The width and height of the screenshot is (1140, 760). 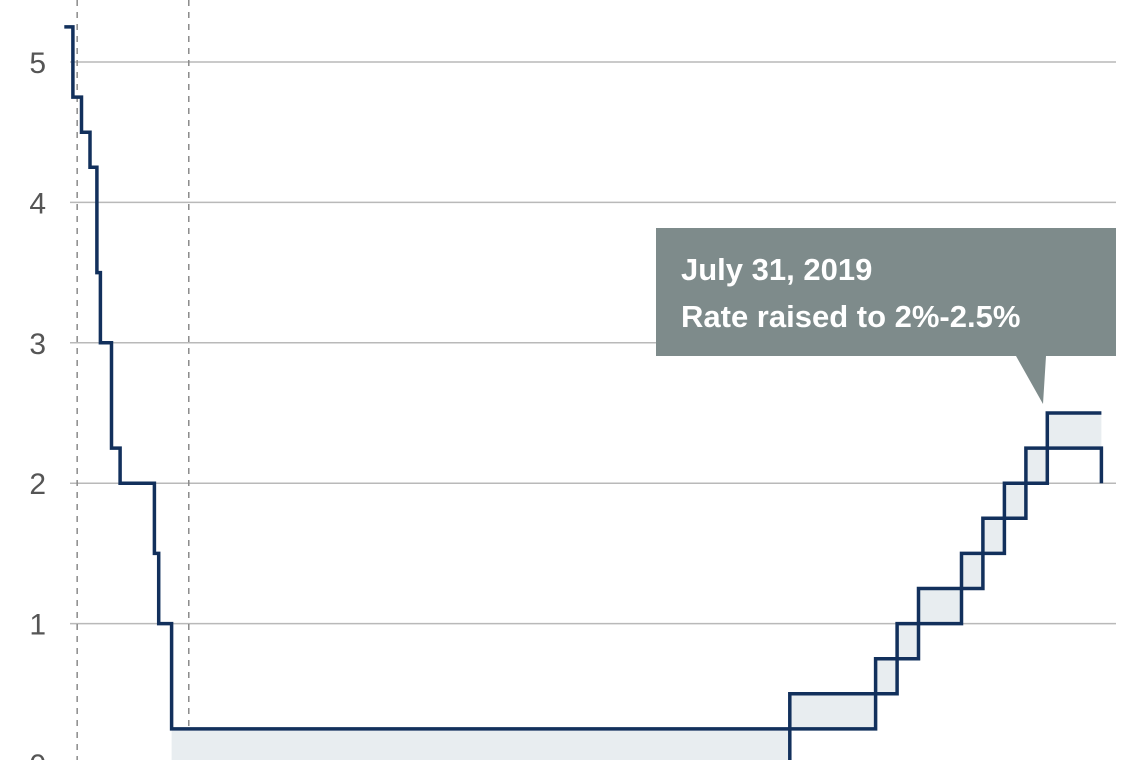 I want to click on annotation-text: Rate raised to 2%-2.5%, so click(x=850, y=316).